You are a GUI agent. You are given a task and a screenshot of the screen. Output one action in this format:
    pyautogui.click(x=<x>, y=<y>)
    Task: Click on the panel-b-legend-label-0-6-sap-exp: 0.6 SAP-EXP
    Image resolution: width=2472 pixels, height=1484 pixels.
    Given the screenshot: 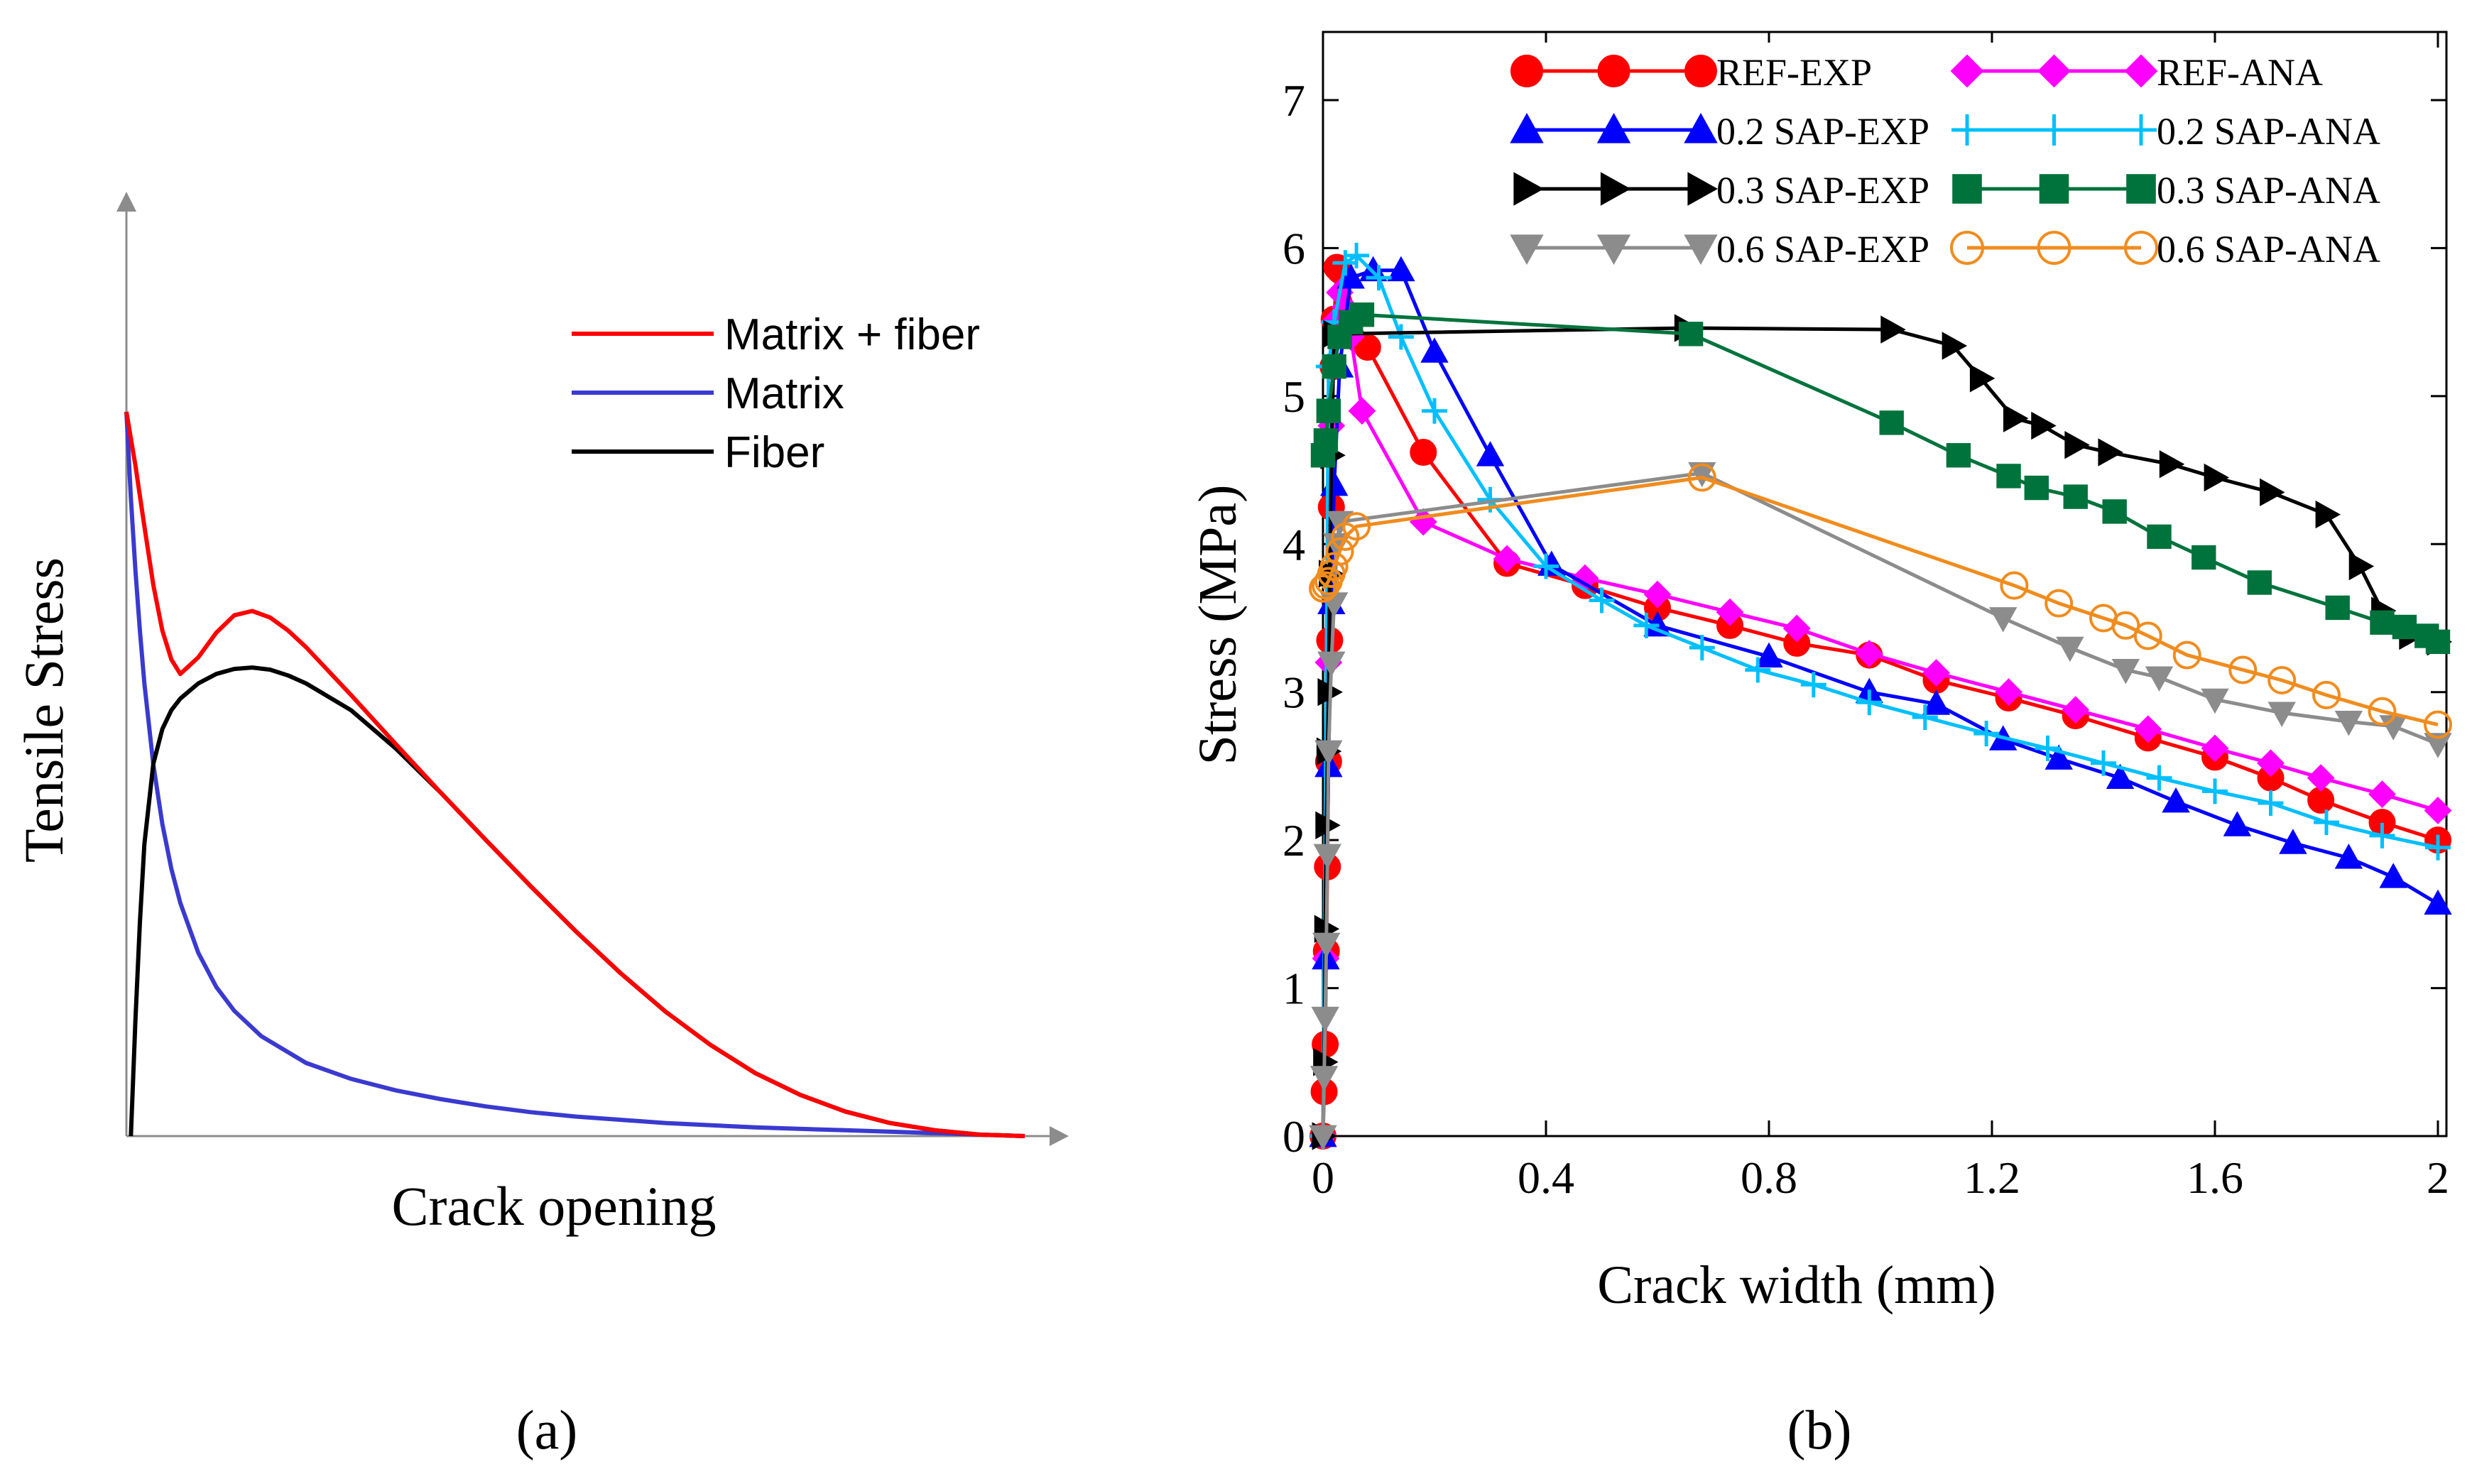 What is the action you would take?
    pyautogui.click(x=1822, y=249)
    